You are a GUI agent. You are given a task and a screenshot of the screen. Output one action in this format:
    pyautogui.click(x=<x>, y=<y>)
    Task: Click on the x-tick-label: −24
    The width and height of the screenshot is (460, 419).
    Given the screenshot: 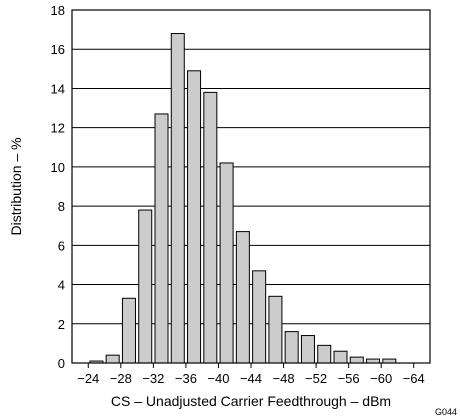 What is the action you would take?
    pyautogui.click(x=88, y=378)
    